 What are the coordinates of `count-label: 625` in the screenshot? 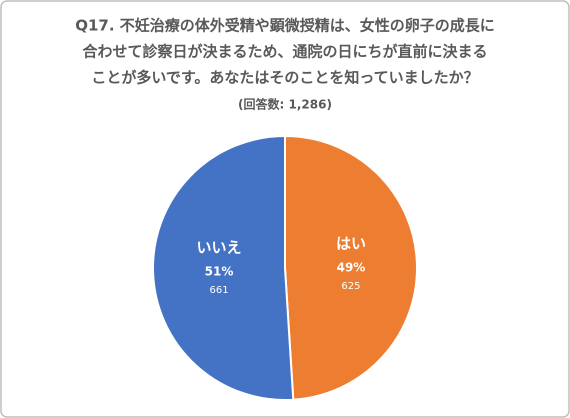 It's located at (350, 286).